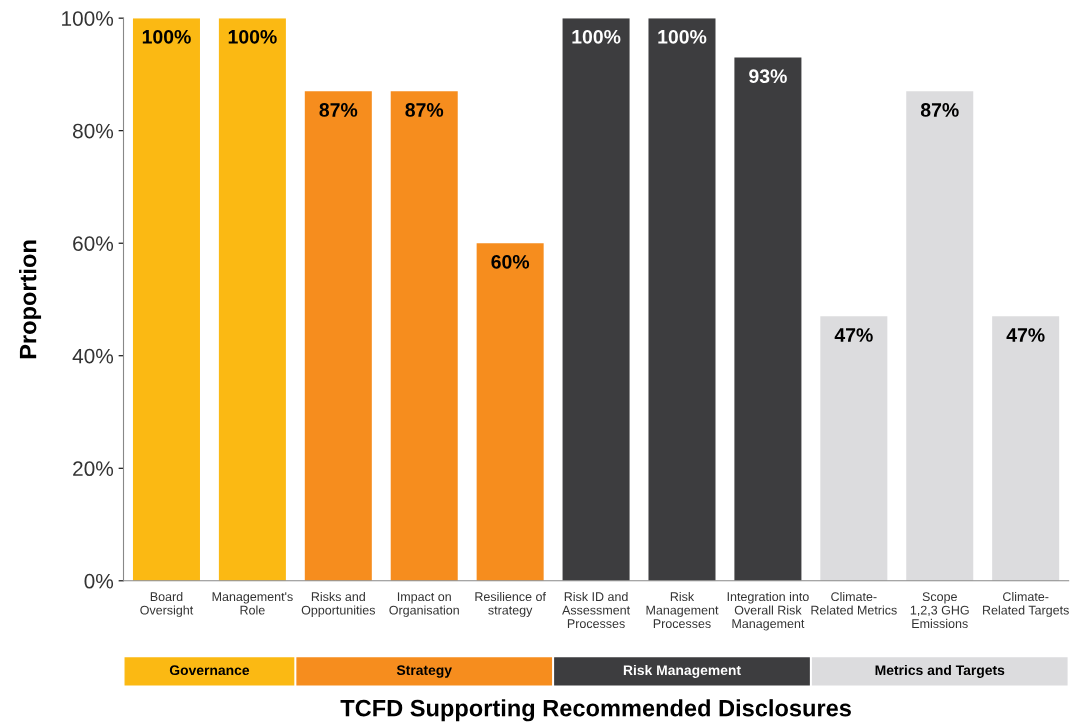 This screenshot has width=1074, height=726. Describe the element at coordinates (768, 611) in the screenshot. I see `x-tick-label: Integration into Overall Risk Management` at that location.